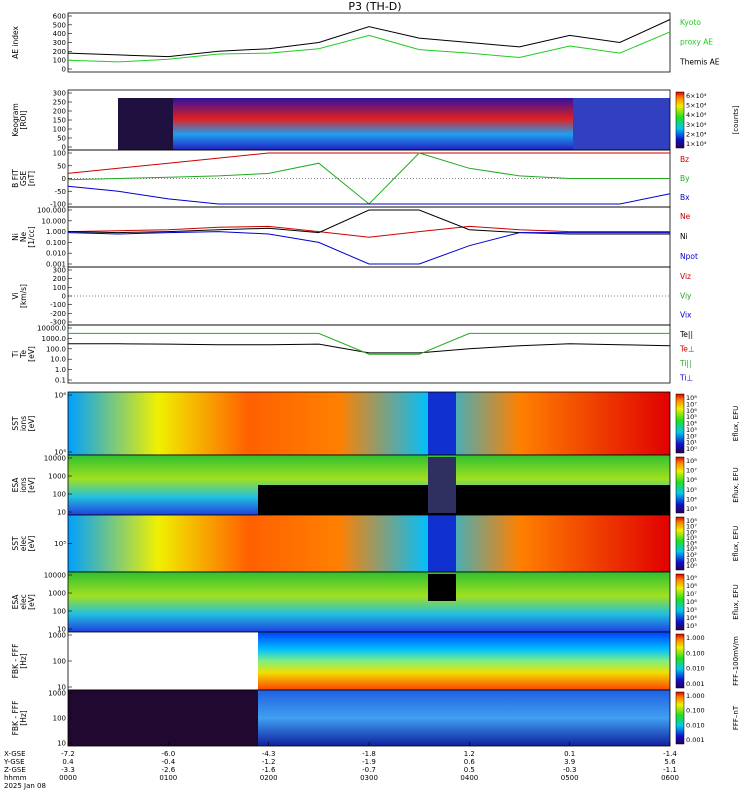 This screenshot has height=800, width=750. I want to click on ephemeris-value: 0000, so click(68, 778).